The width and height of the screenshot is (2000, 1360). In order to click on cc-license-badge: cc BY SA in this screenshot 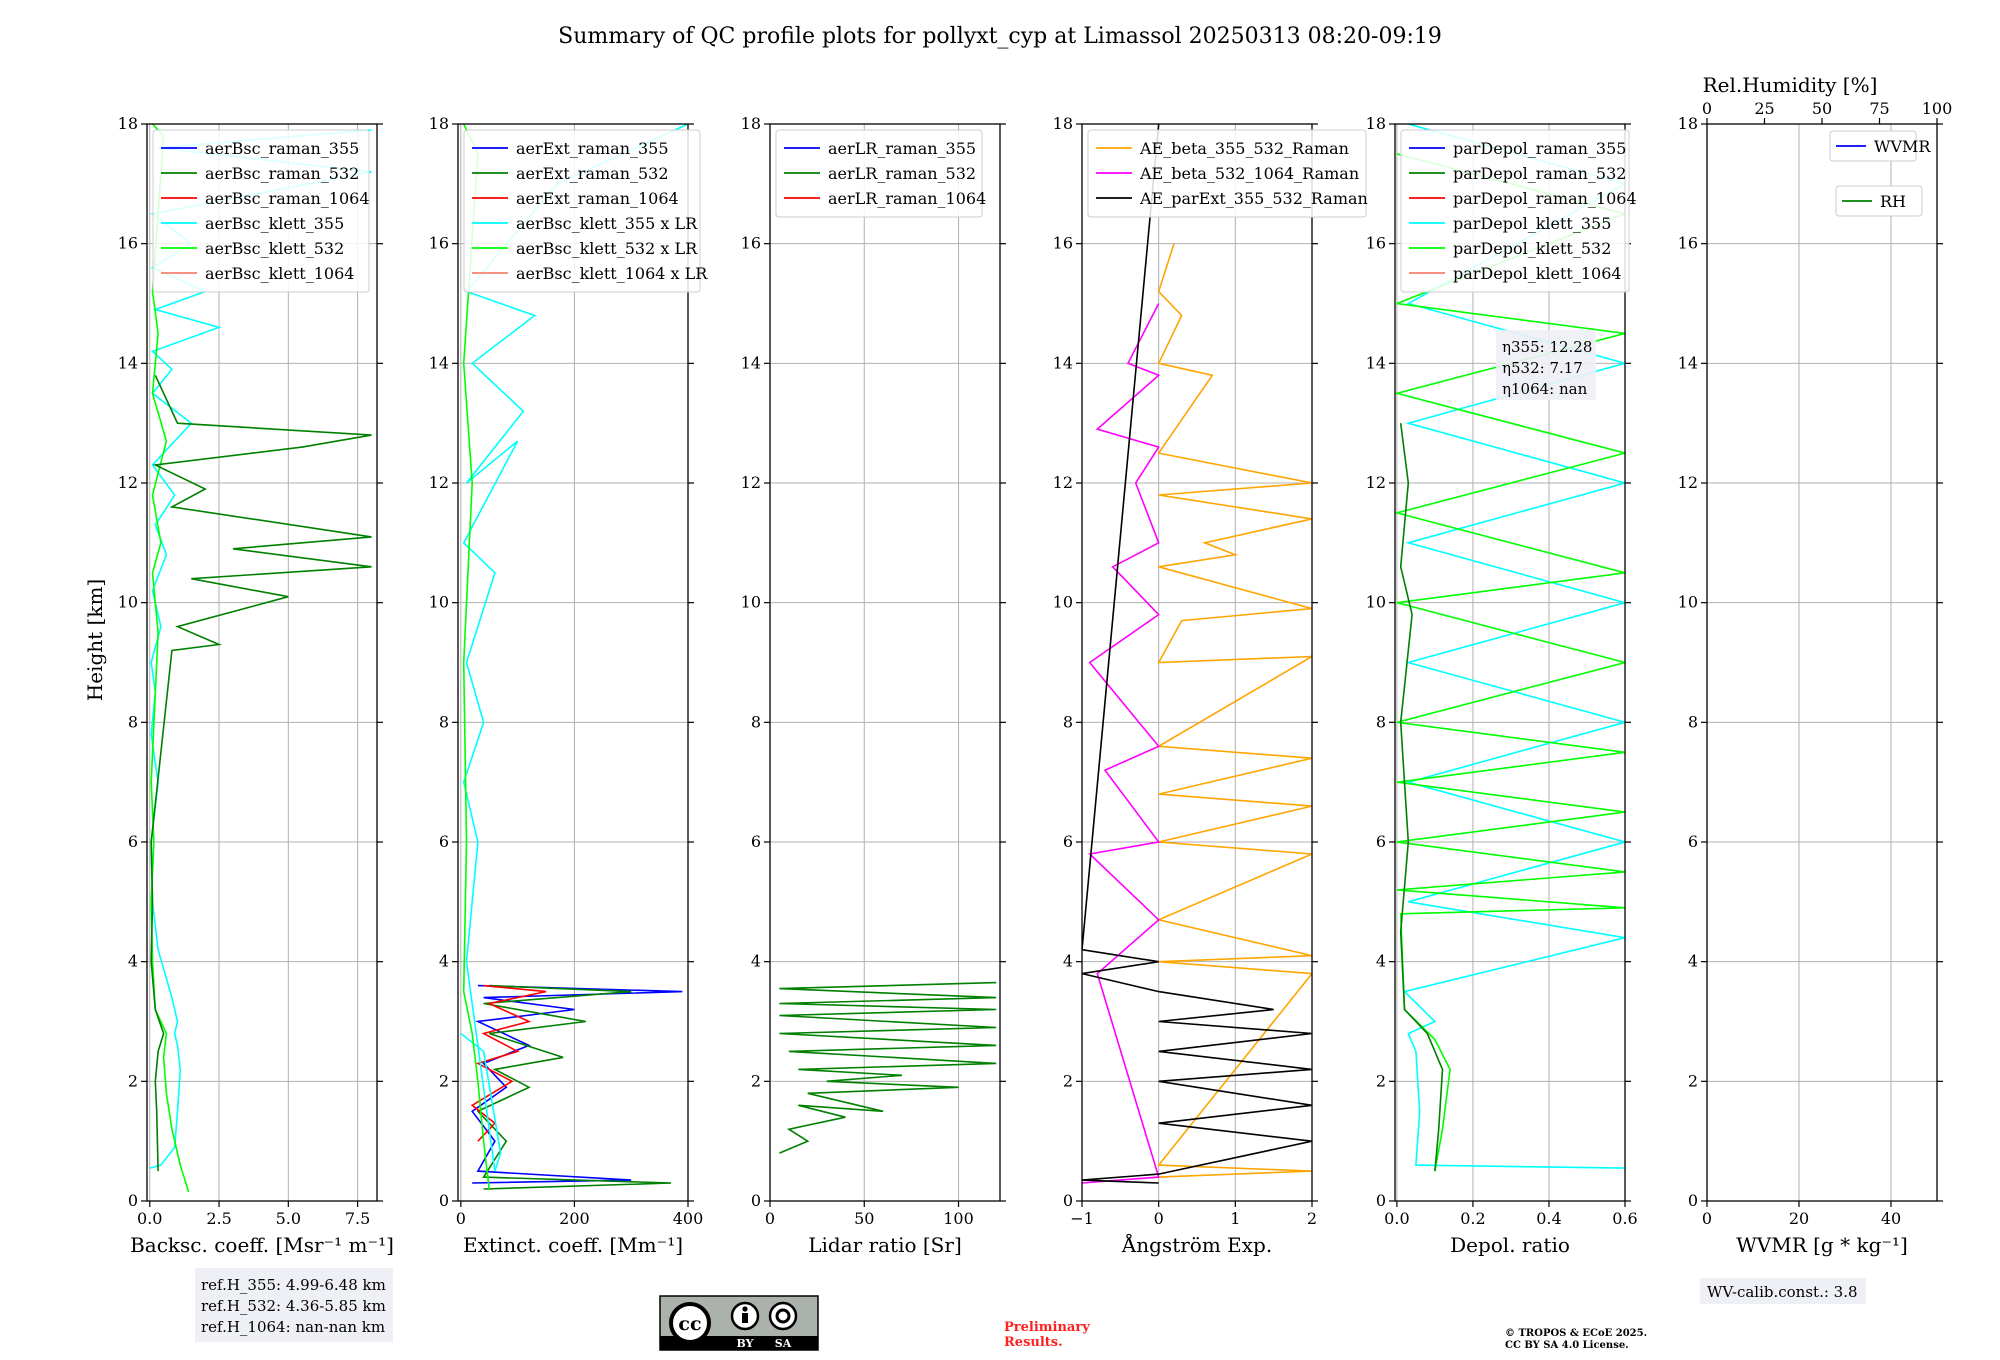, I will do `click(739, 1323)`.